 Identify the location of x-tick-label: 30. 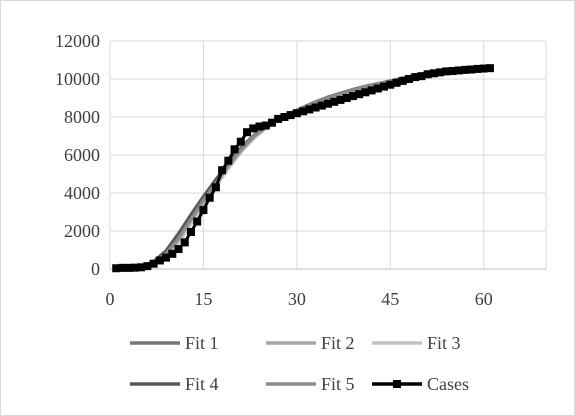
(297, 299).